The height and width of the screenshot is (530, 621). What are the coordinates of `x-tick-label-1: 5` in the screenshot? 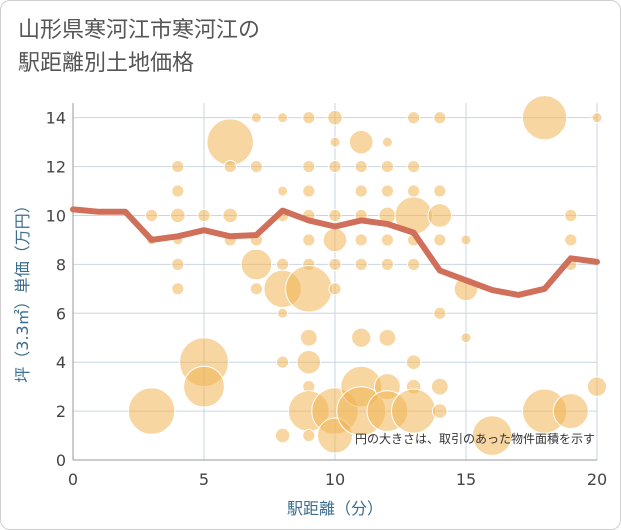 It's located at (204, 479).